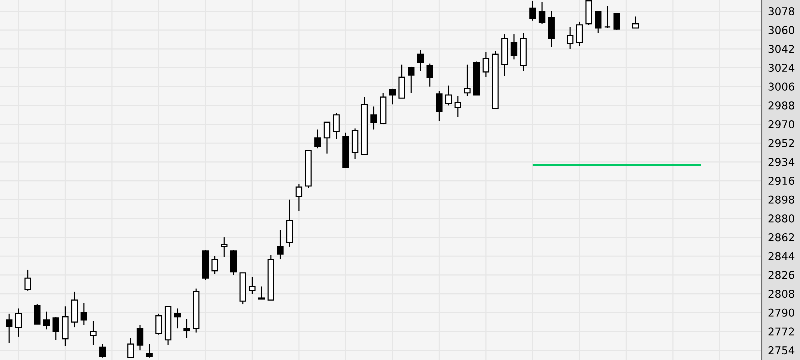 The height and width of the screenshot is (360, 800). Describe the element at coordinates (781, 124) in the screenshot. I see `y-tick-label: 2970` at that location.